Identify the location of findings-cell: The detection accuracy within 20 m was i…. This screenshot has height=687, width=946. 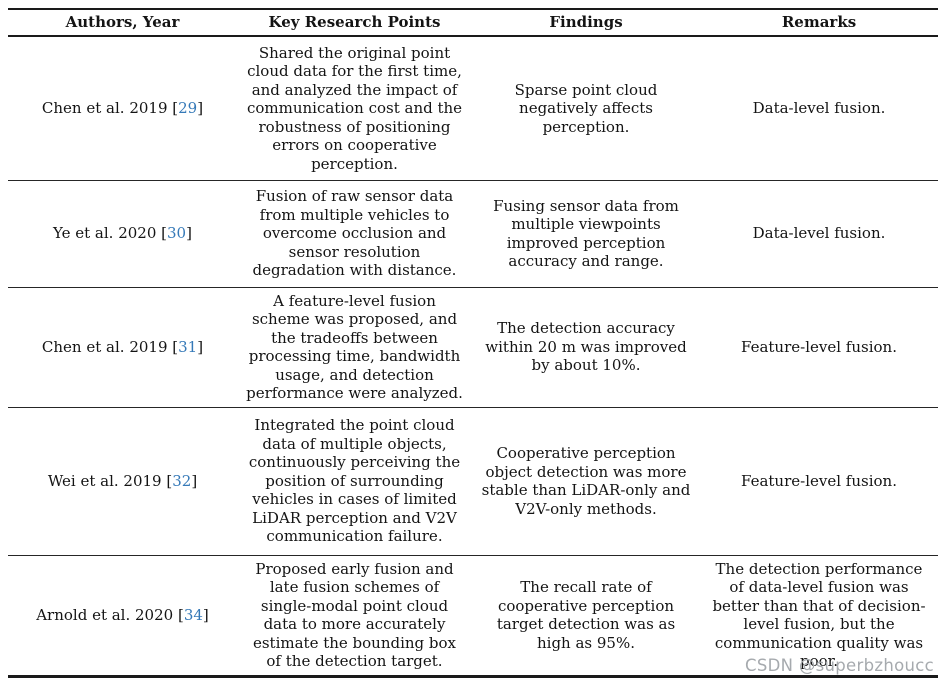
(586, 346).